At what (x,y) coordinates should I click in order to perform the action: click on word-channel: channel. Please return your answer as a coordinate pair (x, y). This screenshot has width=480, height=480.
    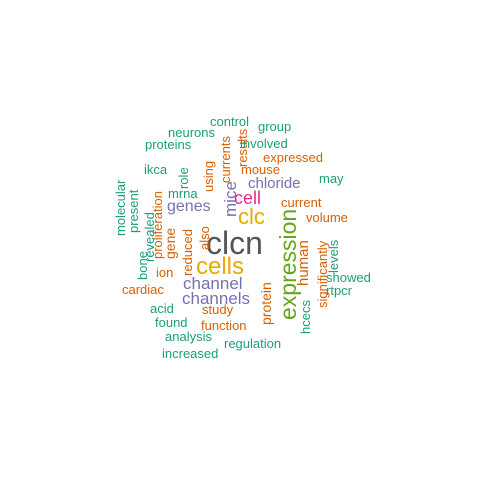
    Looking at the image, I should click on (213, 283).